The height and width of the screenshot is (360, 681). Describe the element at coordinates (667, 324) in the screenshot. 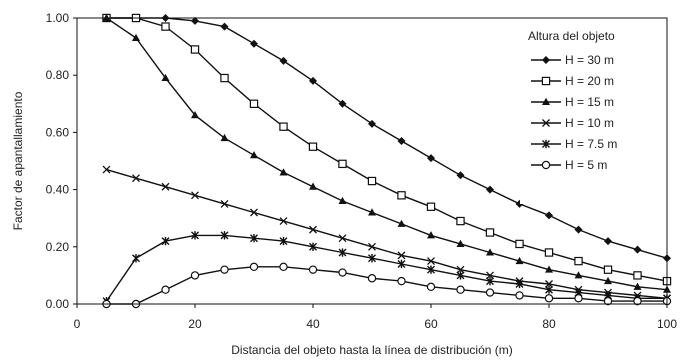

I see `x-tick-label: 100` at that location.